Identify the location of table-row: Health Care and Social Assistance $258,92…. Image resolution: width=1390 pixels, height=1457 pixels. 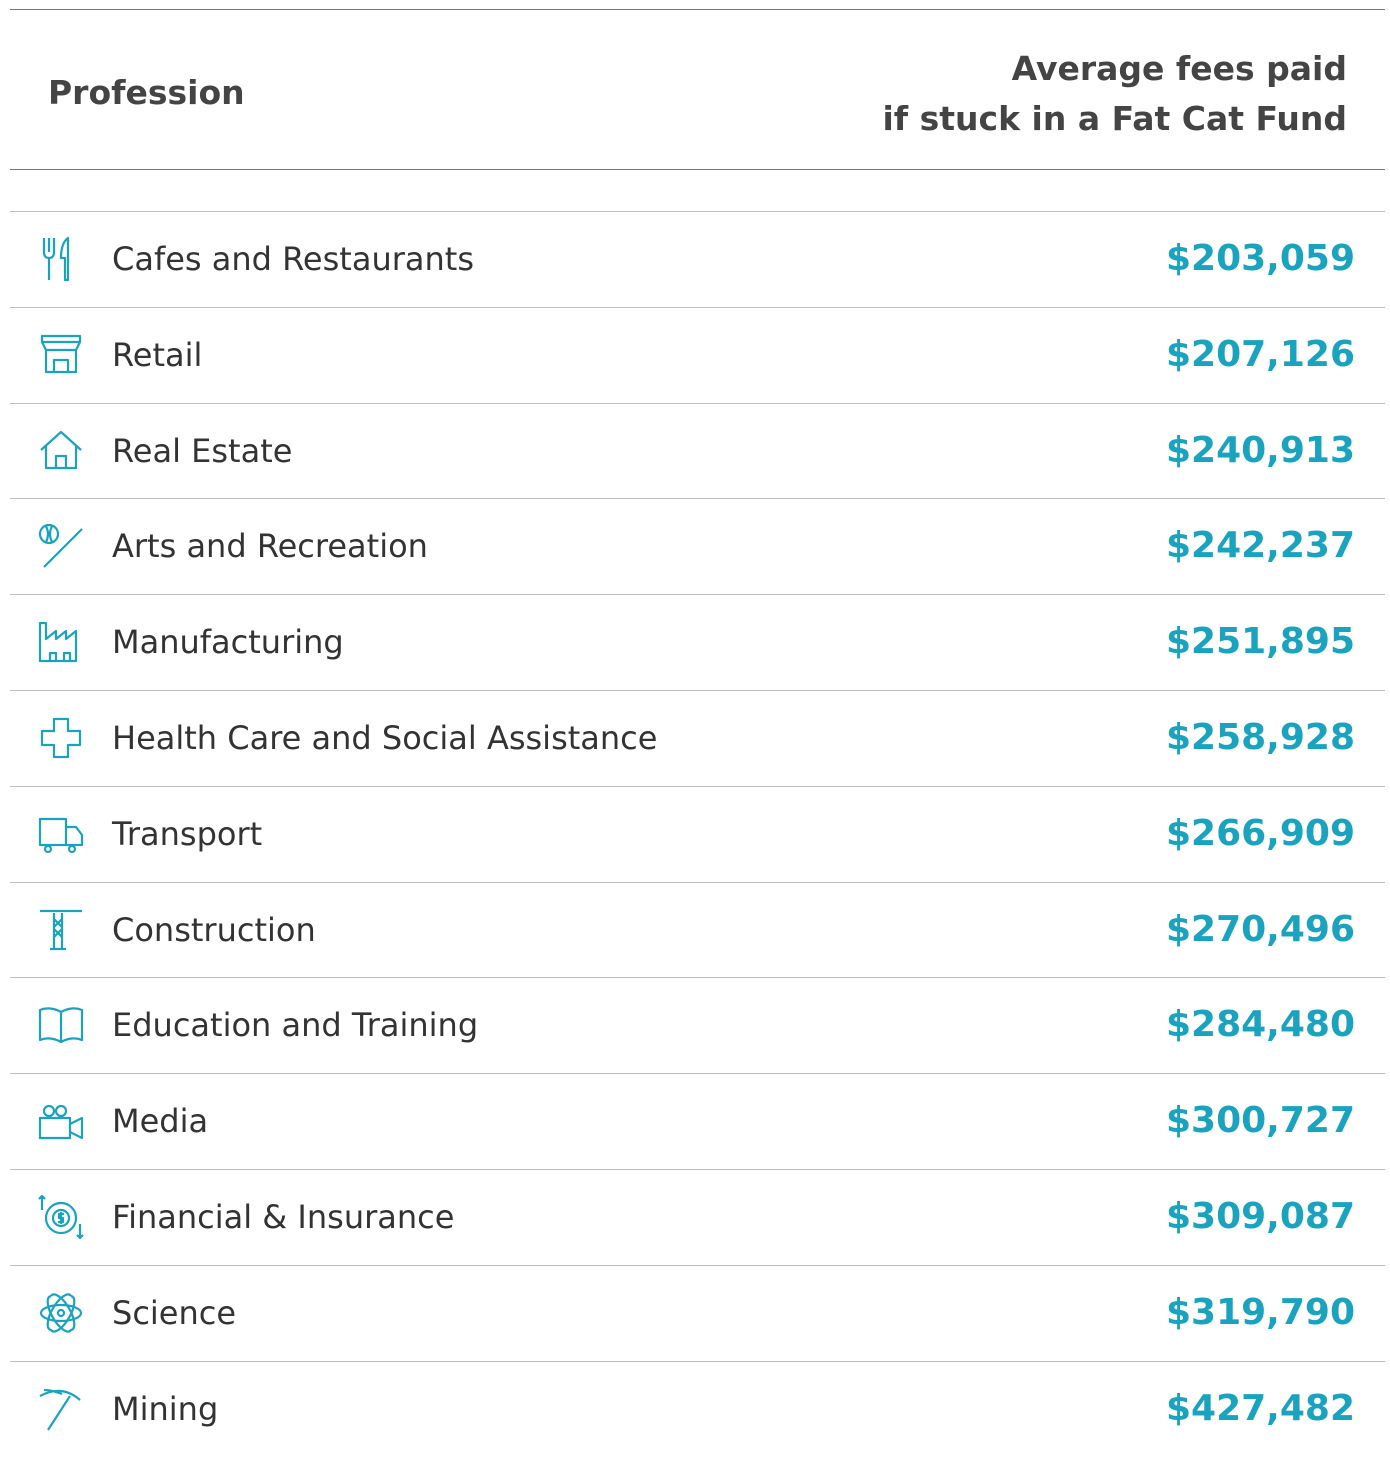
(695, 738).